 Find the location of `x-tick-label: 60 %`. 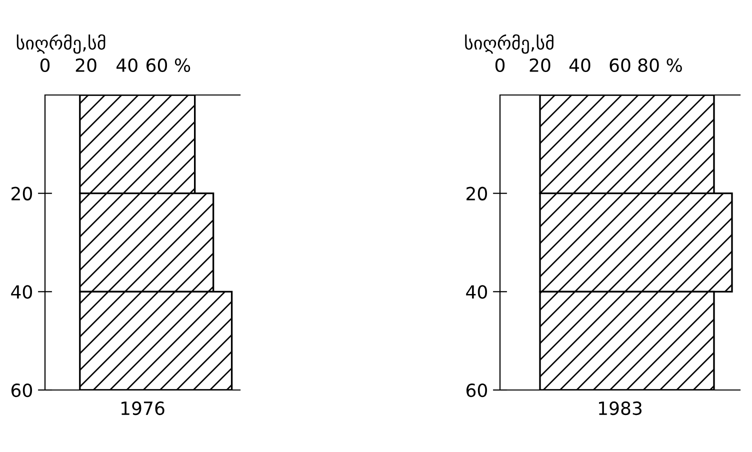

x-tick-label: 60 % is located at coordinates (168, 65).